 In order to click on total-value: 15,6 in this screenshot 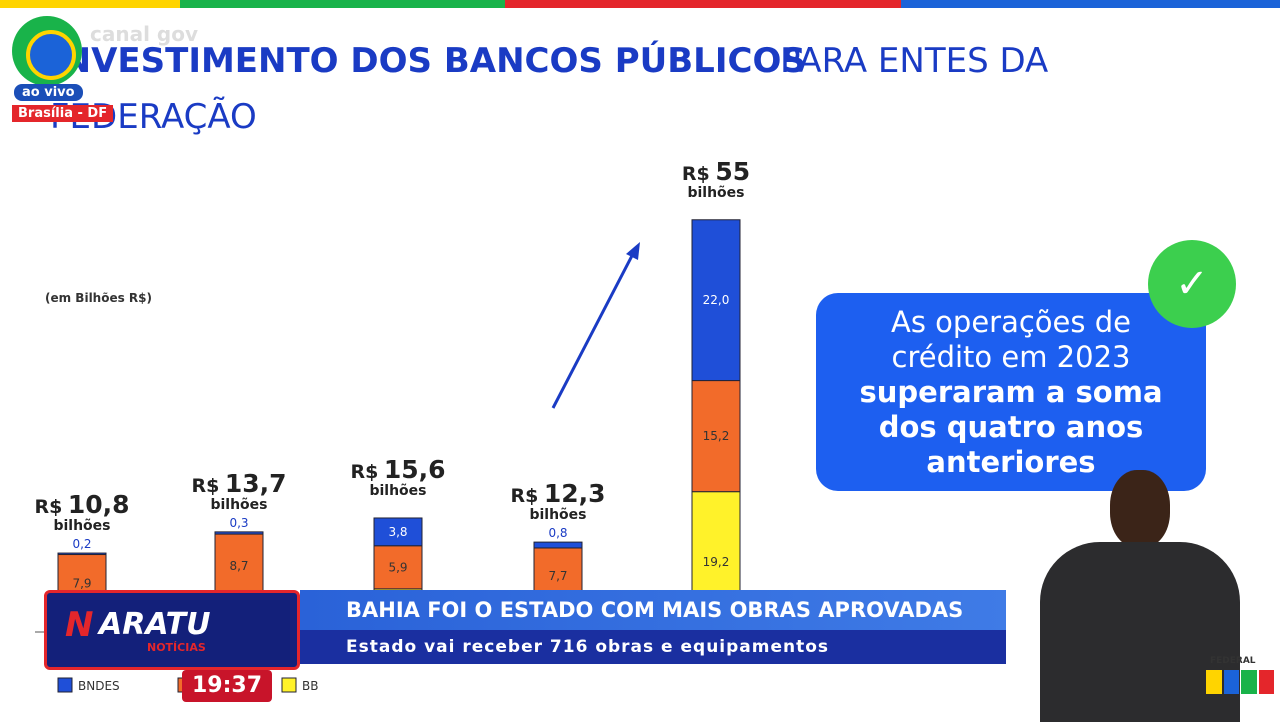, I will do `click(415, 469)`.